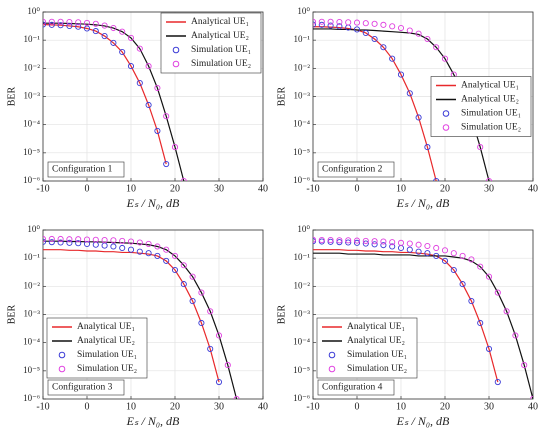 The width and height of the screenshot is (550, 432). I want to click on annotation: Configuration 4, so click(352, 387).